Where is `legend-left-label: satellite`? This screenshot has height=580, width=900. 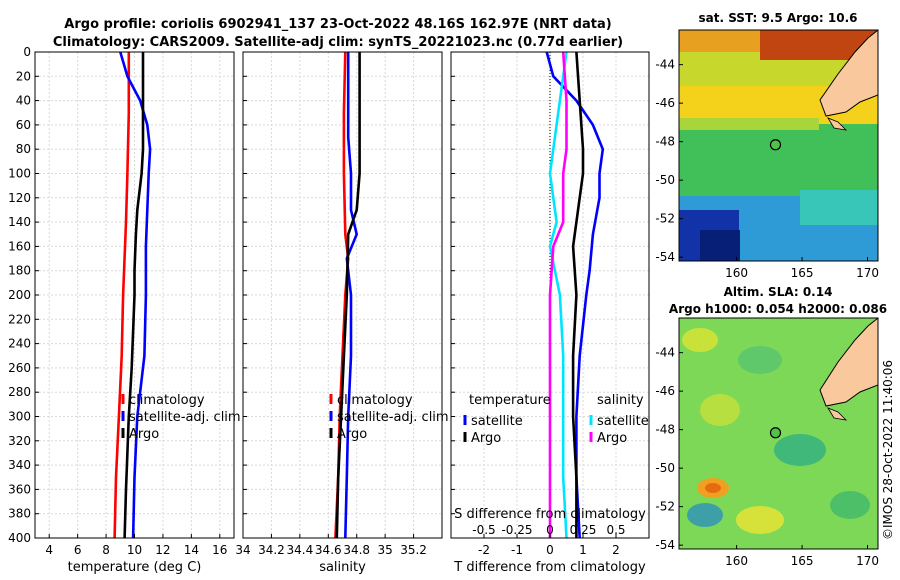 legend-left-label: satellite is located at coordinates (497, 421).